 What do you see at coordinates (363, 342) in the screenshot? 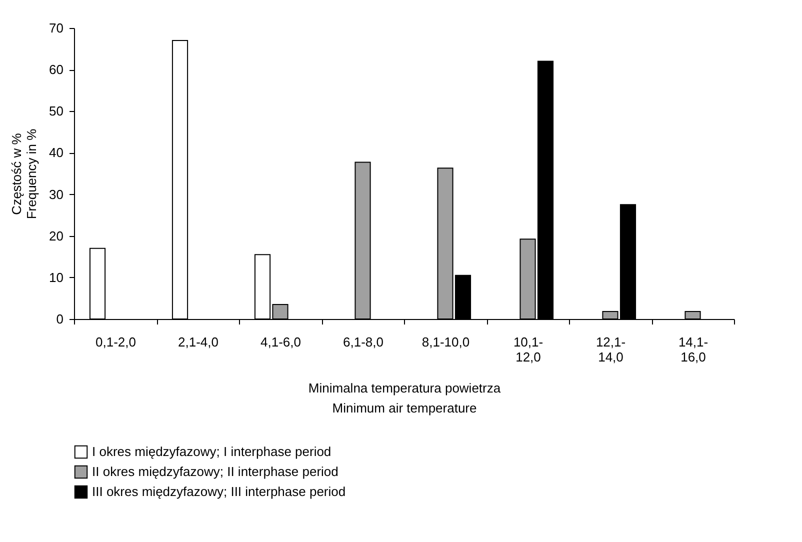
I see `x-tick-label: 6,1-8,0` at bounding box center [363, 342].